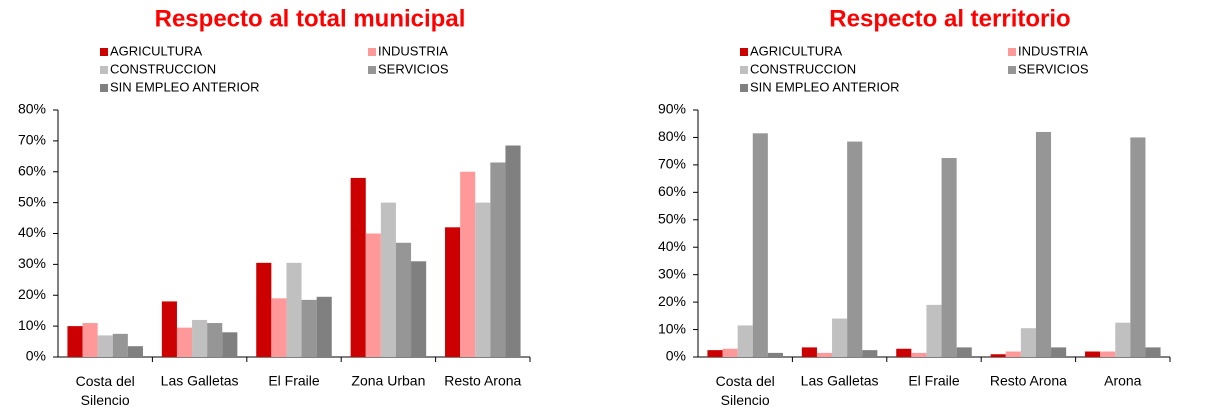 The width and height of the screenshot is (1223, 415). Describe the element at coordinates (388, 381) in the screenshot. I see `x-tick-label: Zona Urban` at that location.